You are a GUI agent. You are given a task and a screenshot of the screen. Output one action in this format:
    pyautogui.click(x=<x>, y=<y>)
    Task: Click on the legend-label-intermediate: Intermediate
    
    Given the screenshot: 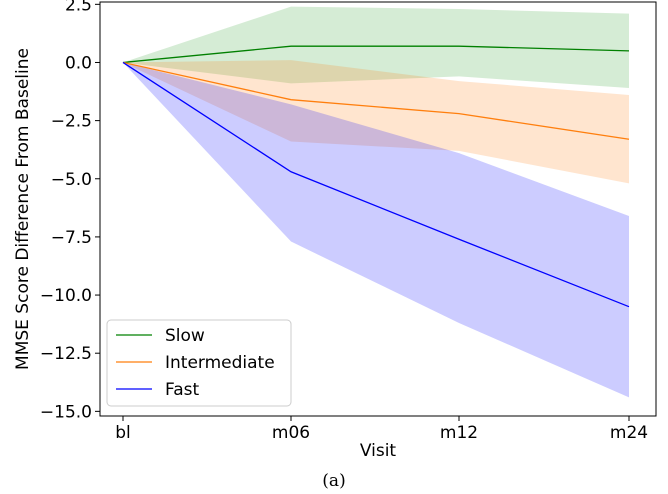 What is the action you would take?
    pyautogui.click(x=220, y=363)
    